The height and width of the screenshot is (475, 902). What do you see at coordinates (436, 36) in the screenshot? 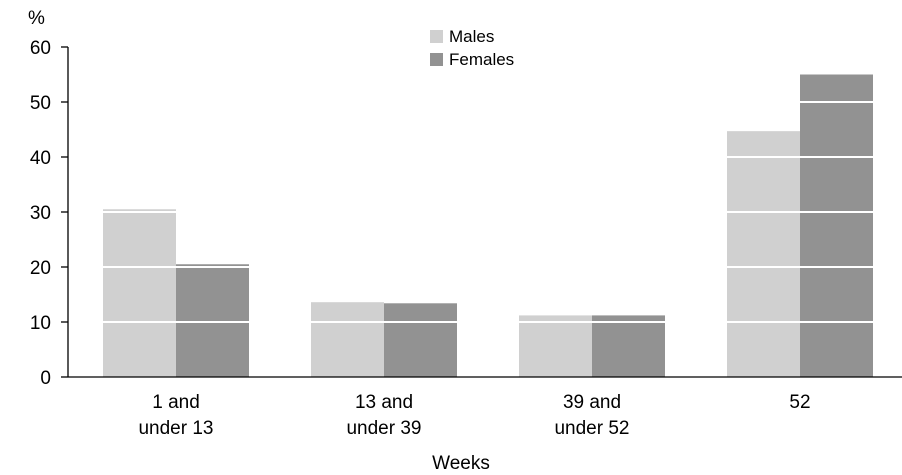
I see `legend-swatch-males` at bounding box center [436, 36].